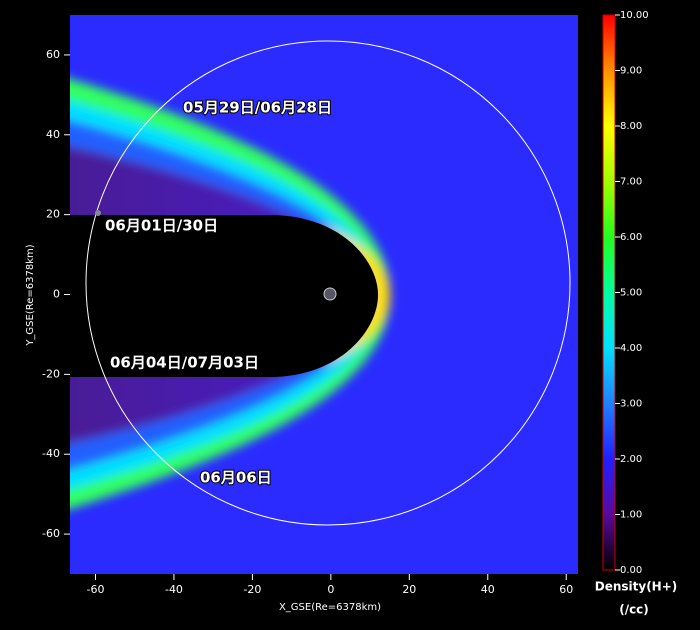 This screenshot has width=700, height=630. I want to click on x-tick-label: 0, so click(330, 589).